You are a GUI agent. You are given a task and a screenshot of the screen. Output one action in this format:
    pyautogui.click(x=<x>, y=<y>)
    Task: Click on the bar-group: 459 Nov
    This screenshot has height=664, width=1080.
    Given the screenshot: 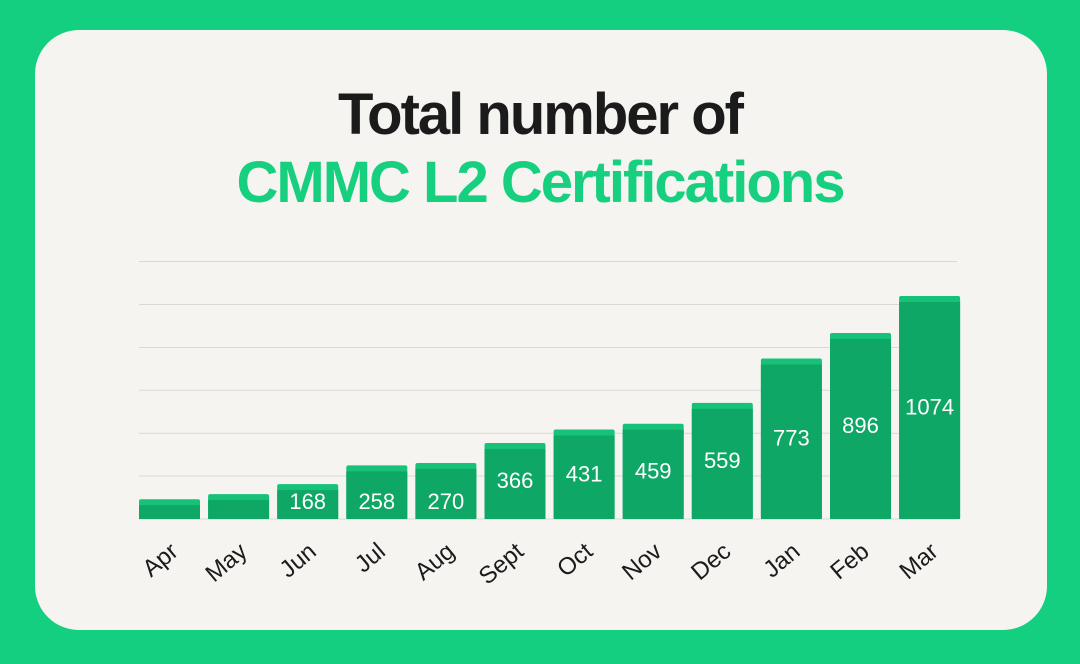 What is the action you would take?
    pyautogui.click(x=650, y=504)
    